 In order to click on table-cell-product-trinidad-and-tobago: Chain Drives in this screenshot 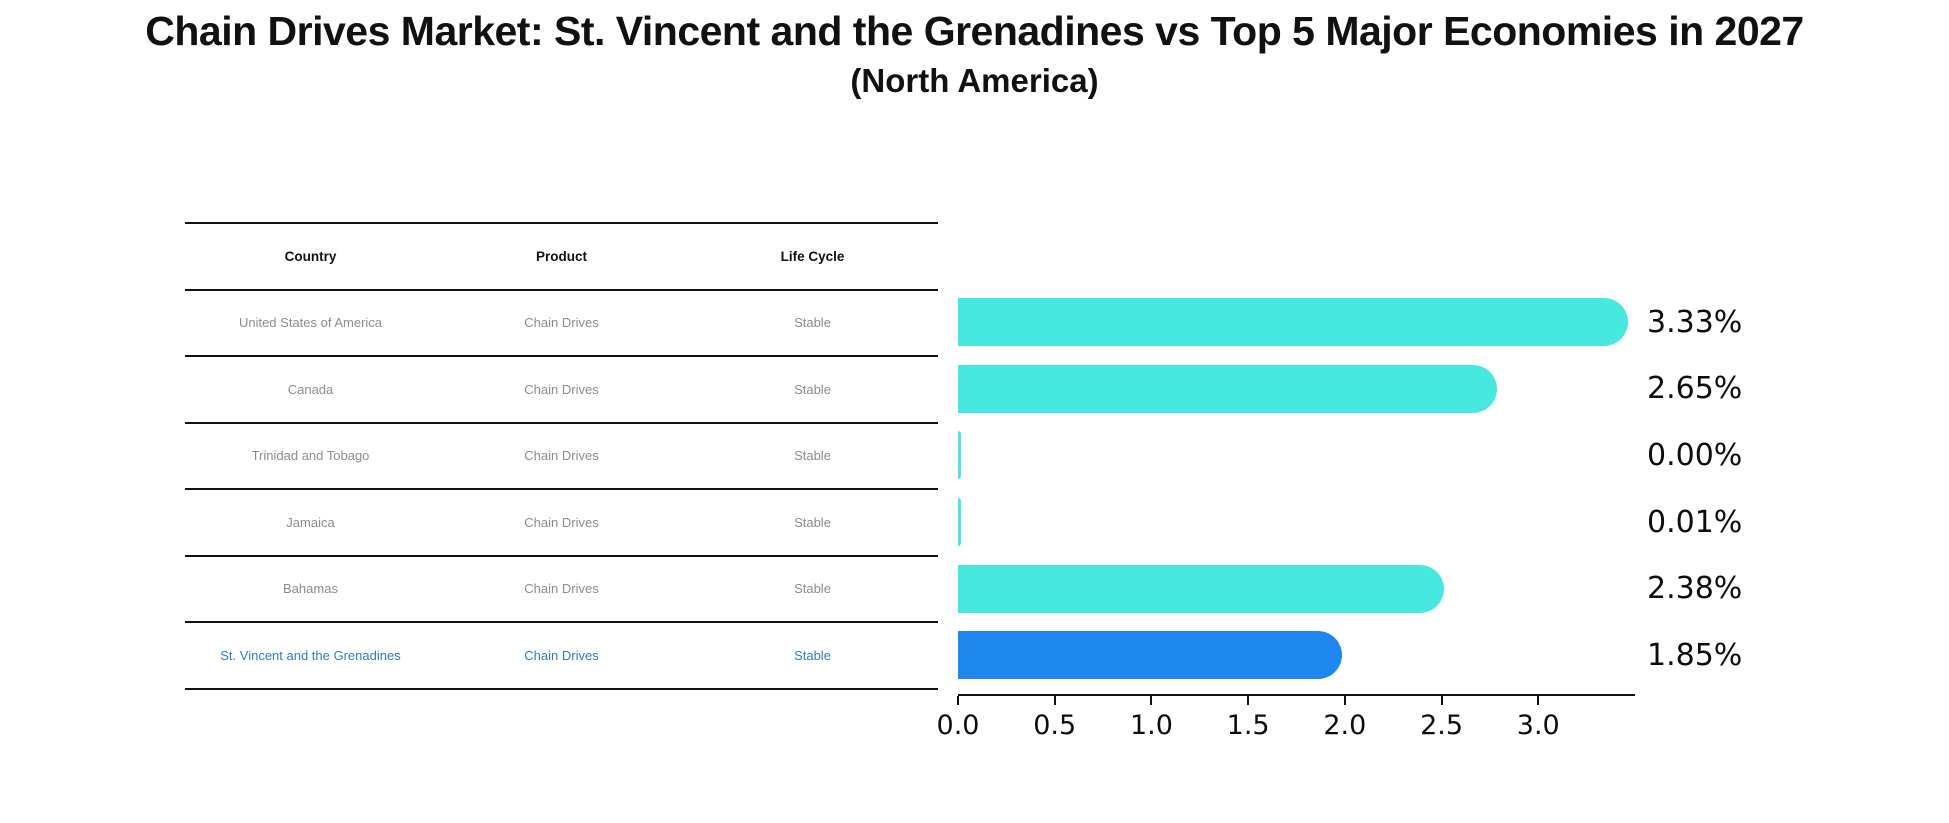, I will do `click(561, 456)`.